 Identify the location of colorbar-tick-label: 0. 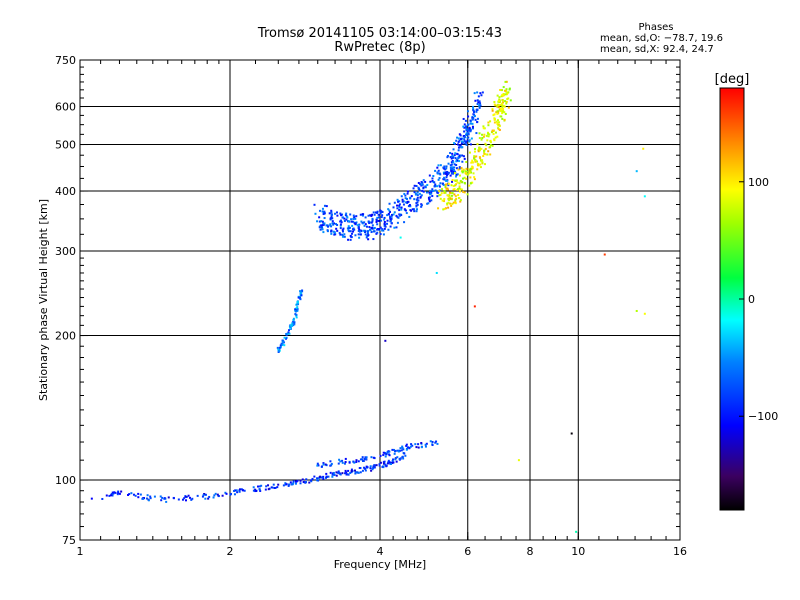
(751, 299).